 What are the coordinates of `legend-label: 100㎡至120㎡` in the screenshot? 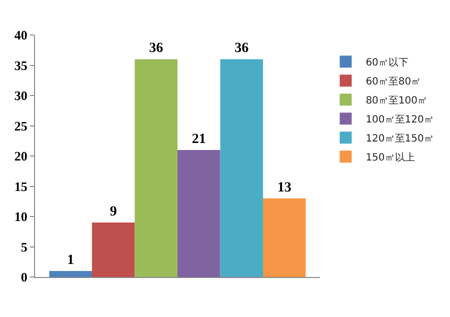 It's located at (400, 120).